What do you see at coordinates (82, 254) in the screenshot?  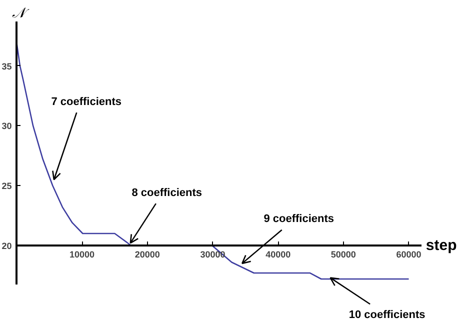 I see `x-tick-label: 10000` at bounding box center [82, 254].